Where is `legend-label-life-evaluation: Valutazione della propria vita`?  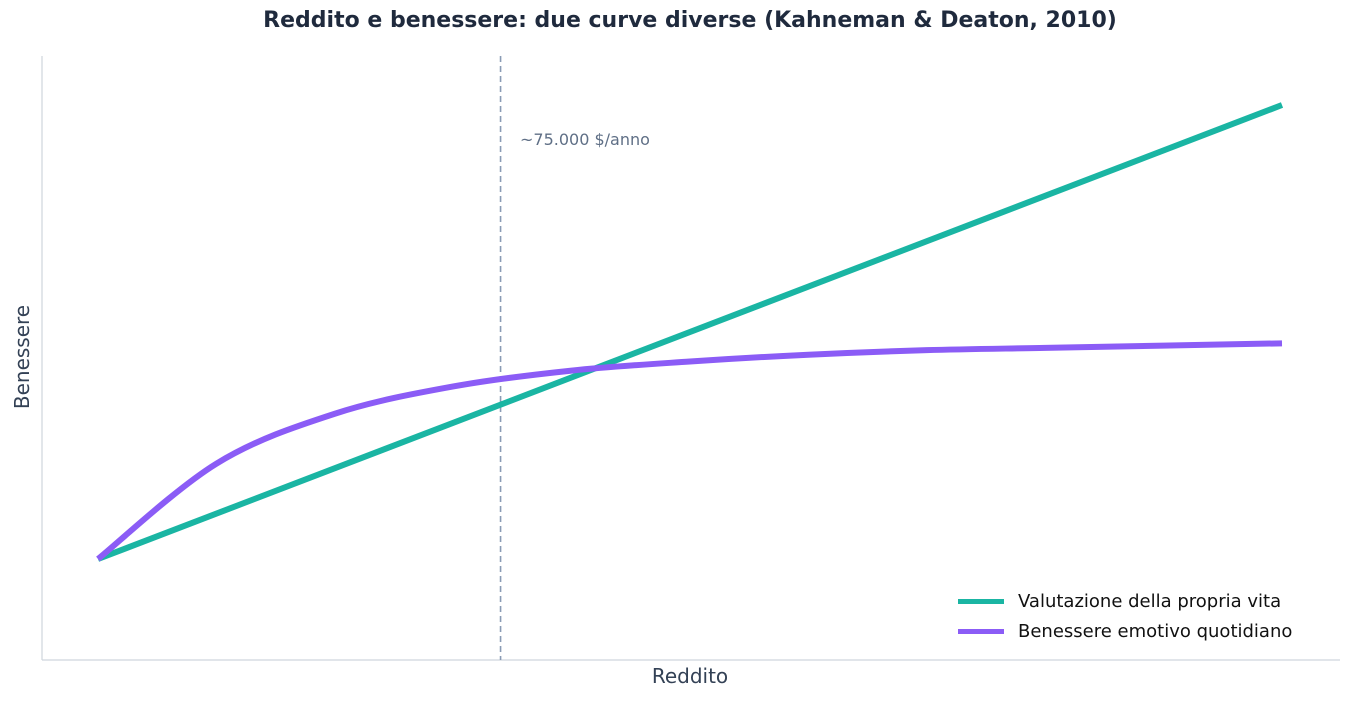
legend-label-life-evaluation: Valutazione della propria vita is located at coordinates (1150, 601).